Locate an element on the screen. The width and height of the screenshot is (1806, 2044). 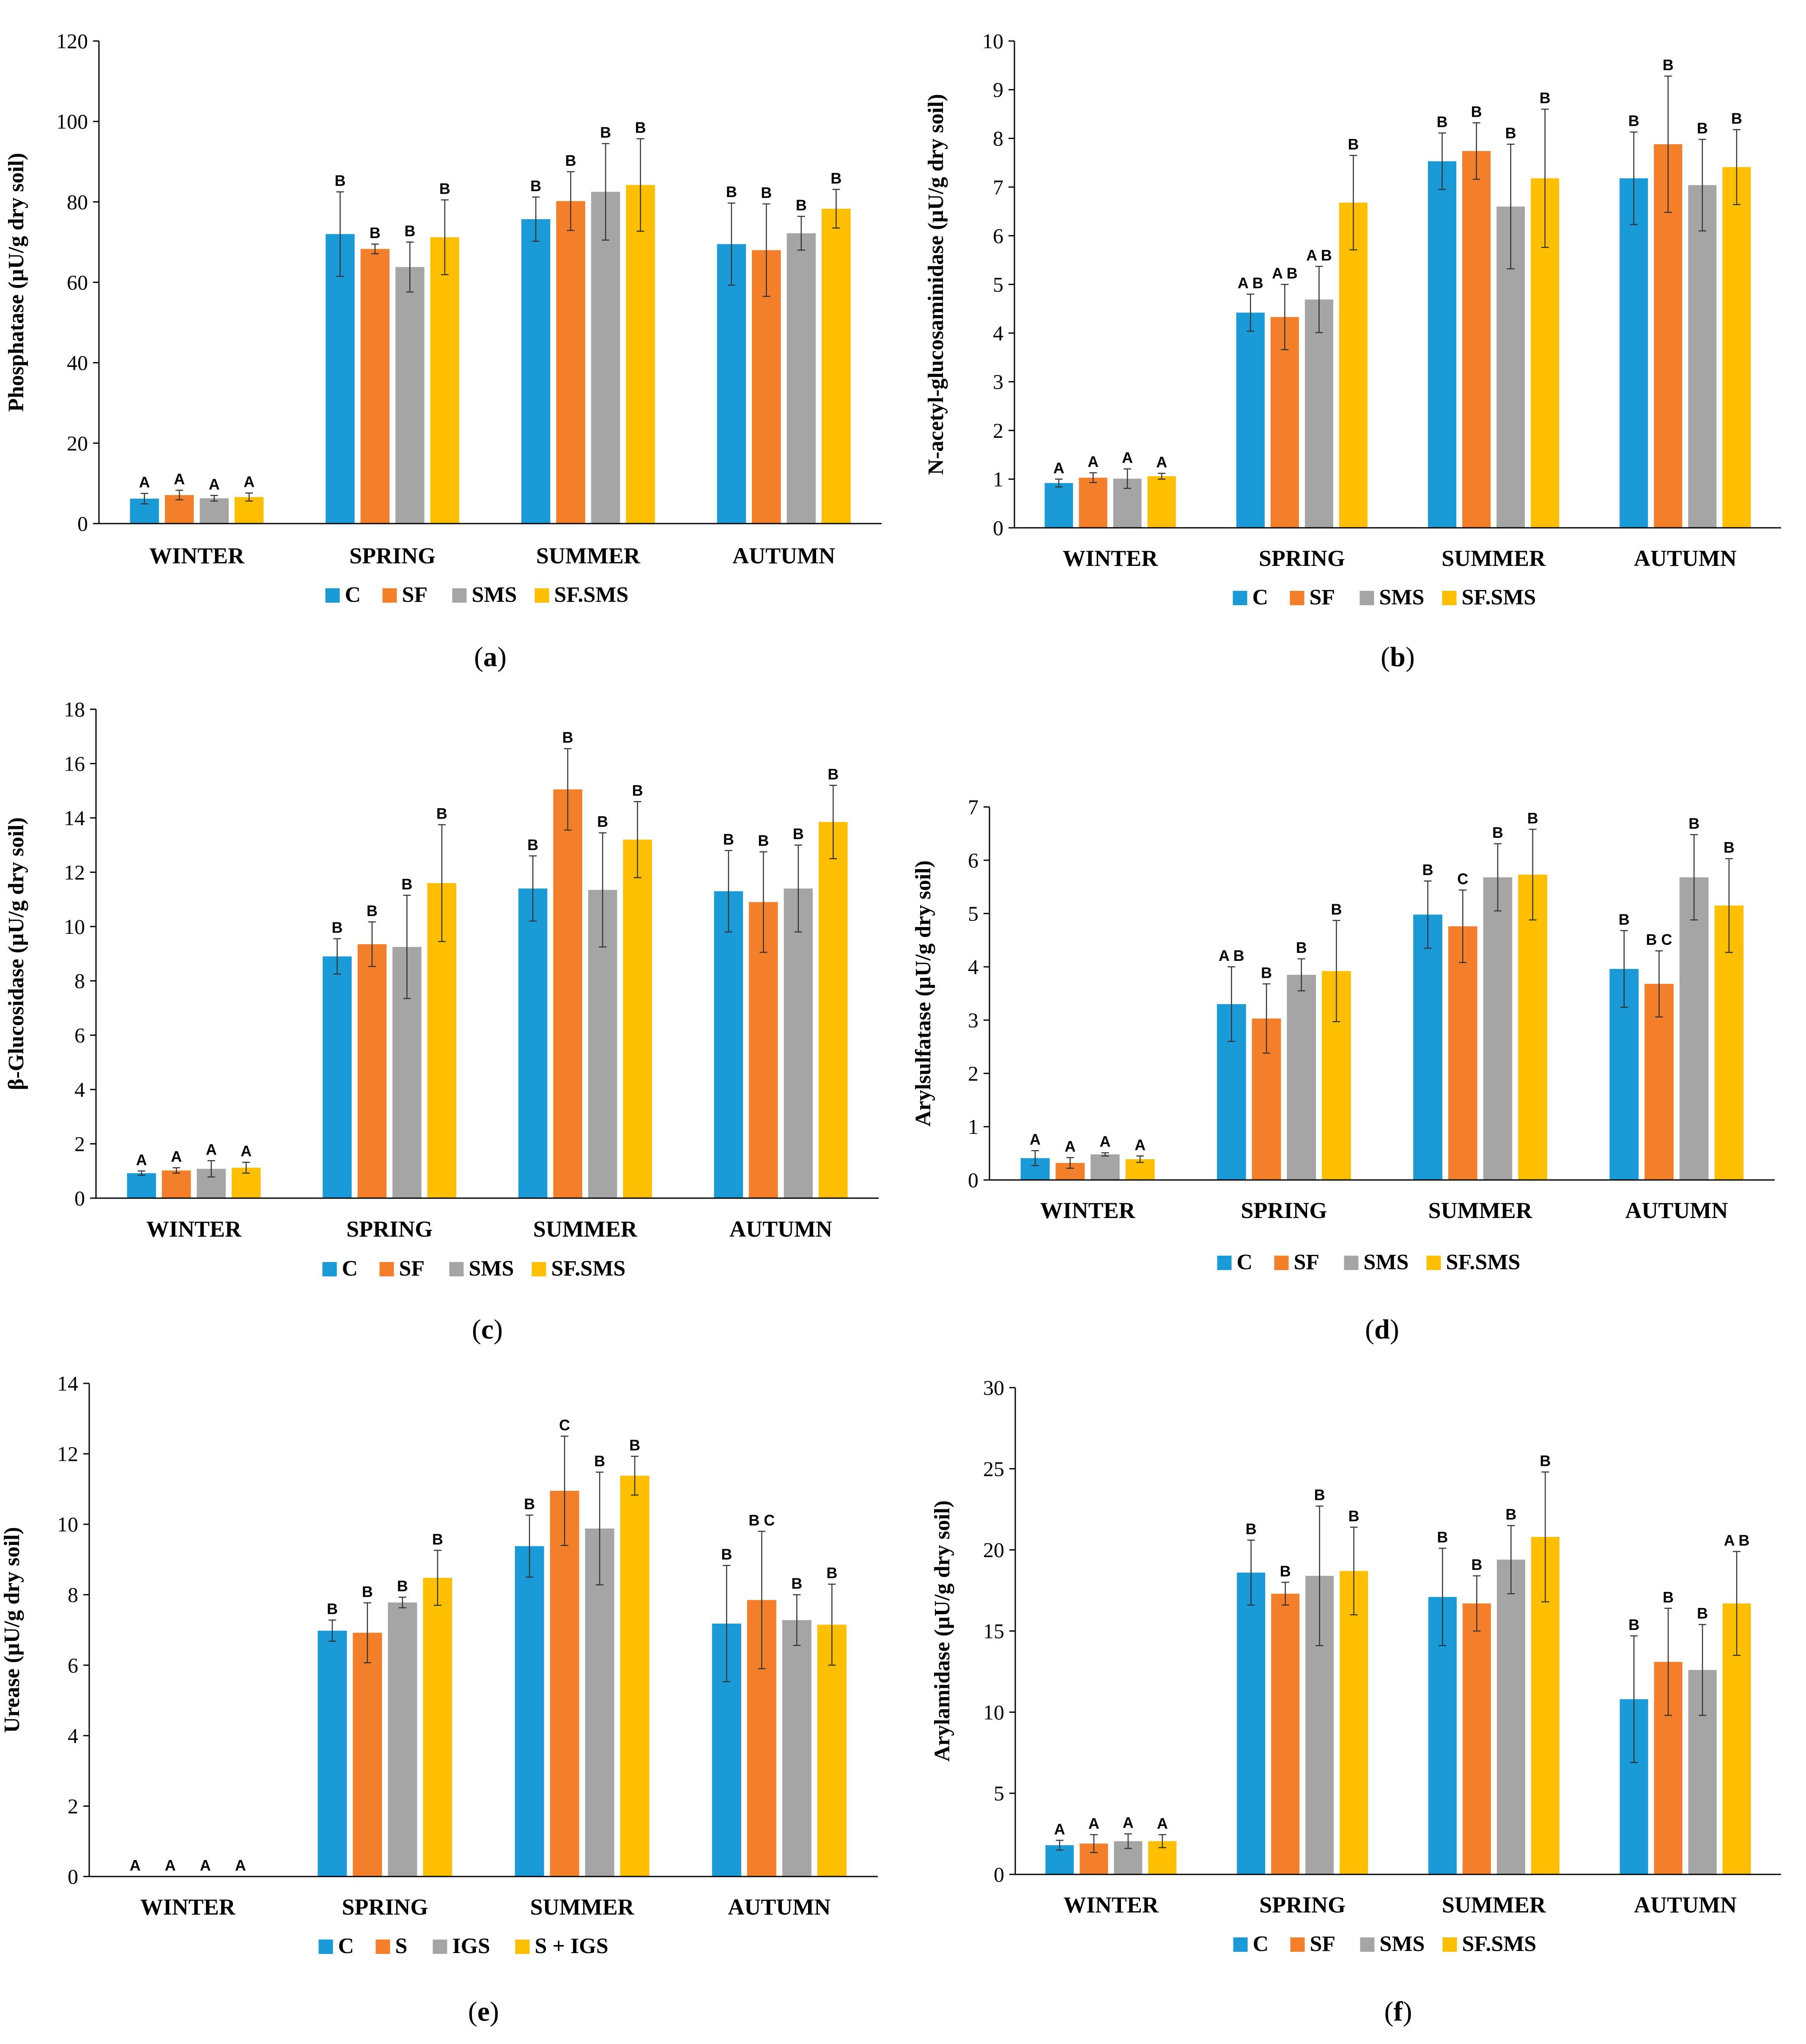
y-tick-label: 25 is located at coordinates (994, 1469).